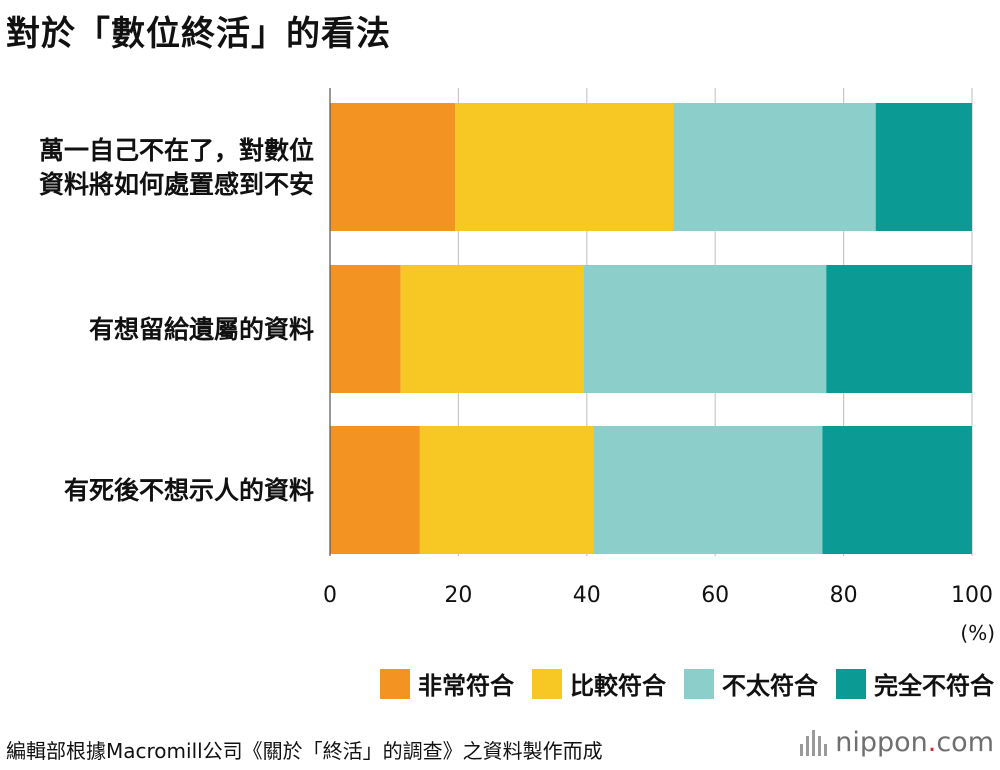 This screenshot has width=1000, height=770. What do you see at coordinates (189, 490) in the screenshot?
I see `category-label: 有死後不想示人的資料` at bounding box center [189, 490].